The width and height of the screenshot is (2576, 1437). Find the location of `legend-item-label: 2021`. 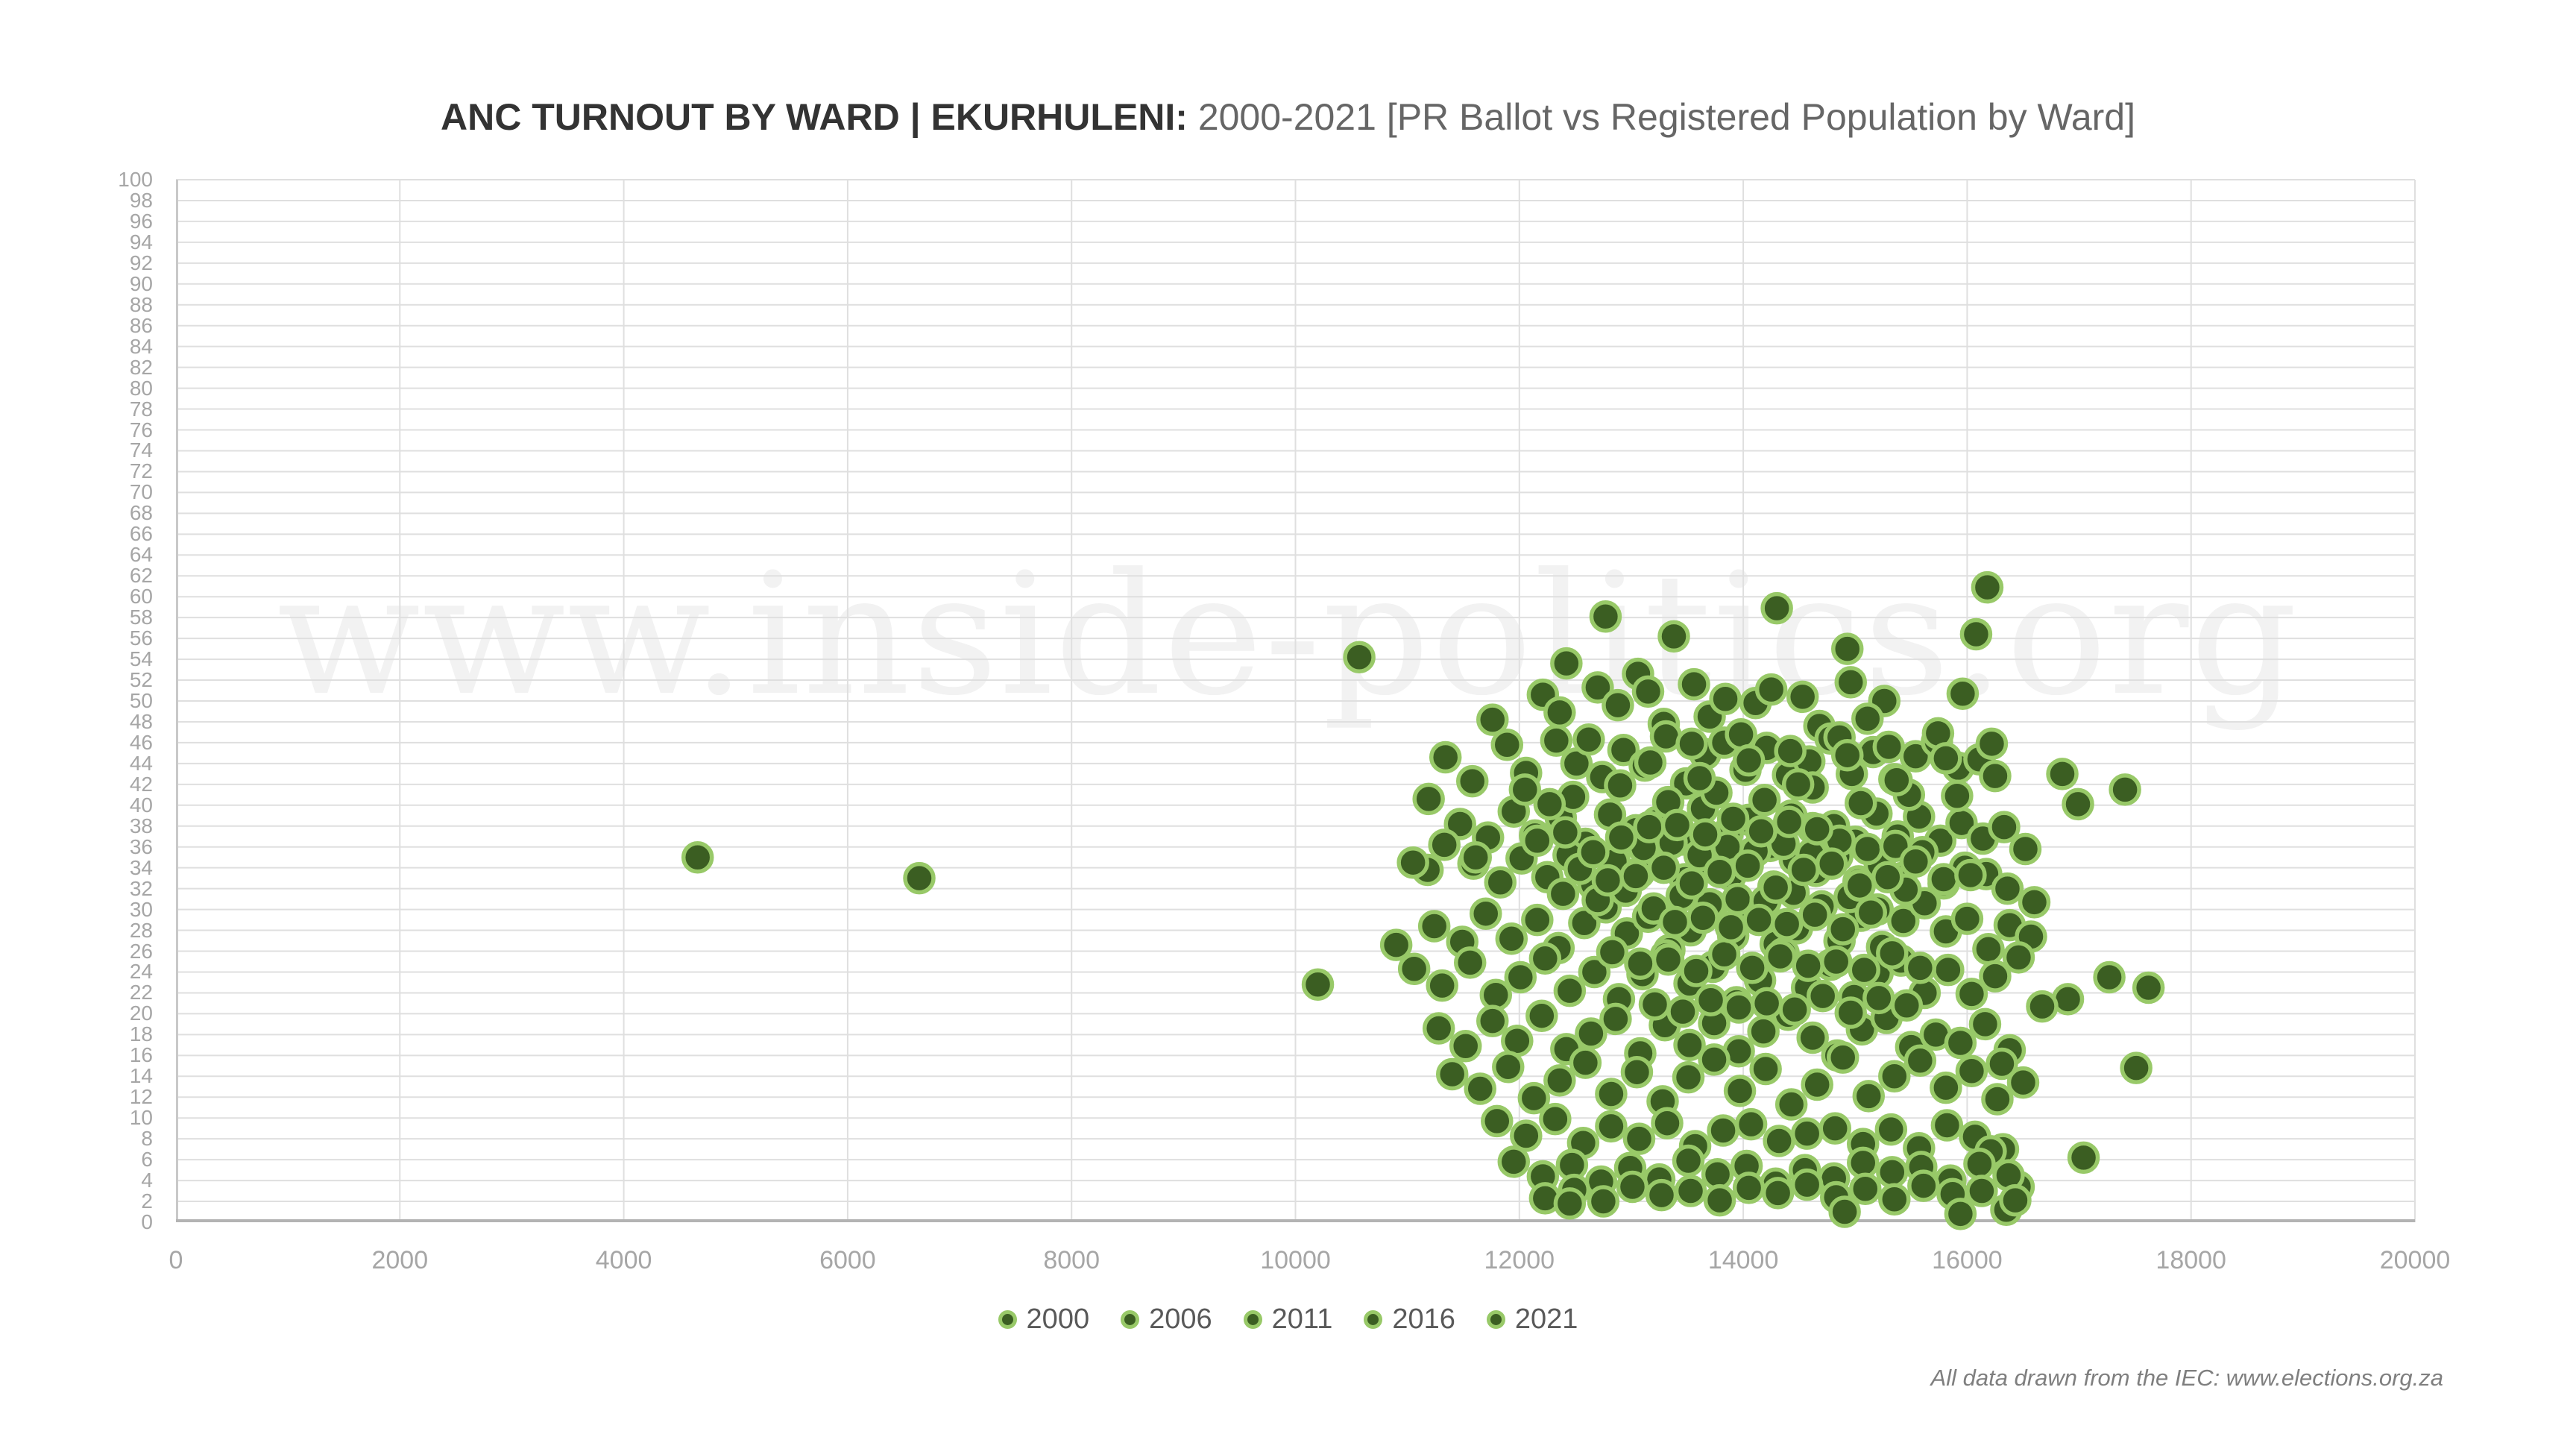

legend-item-label: 2021 is located at coordinates (1546, 1319).